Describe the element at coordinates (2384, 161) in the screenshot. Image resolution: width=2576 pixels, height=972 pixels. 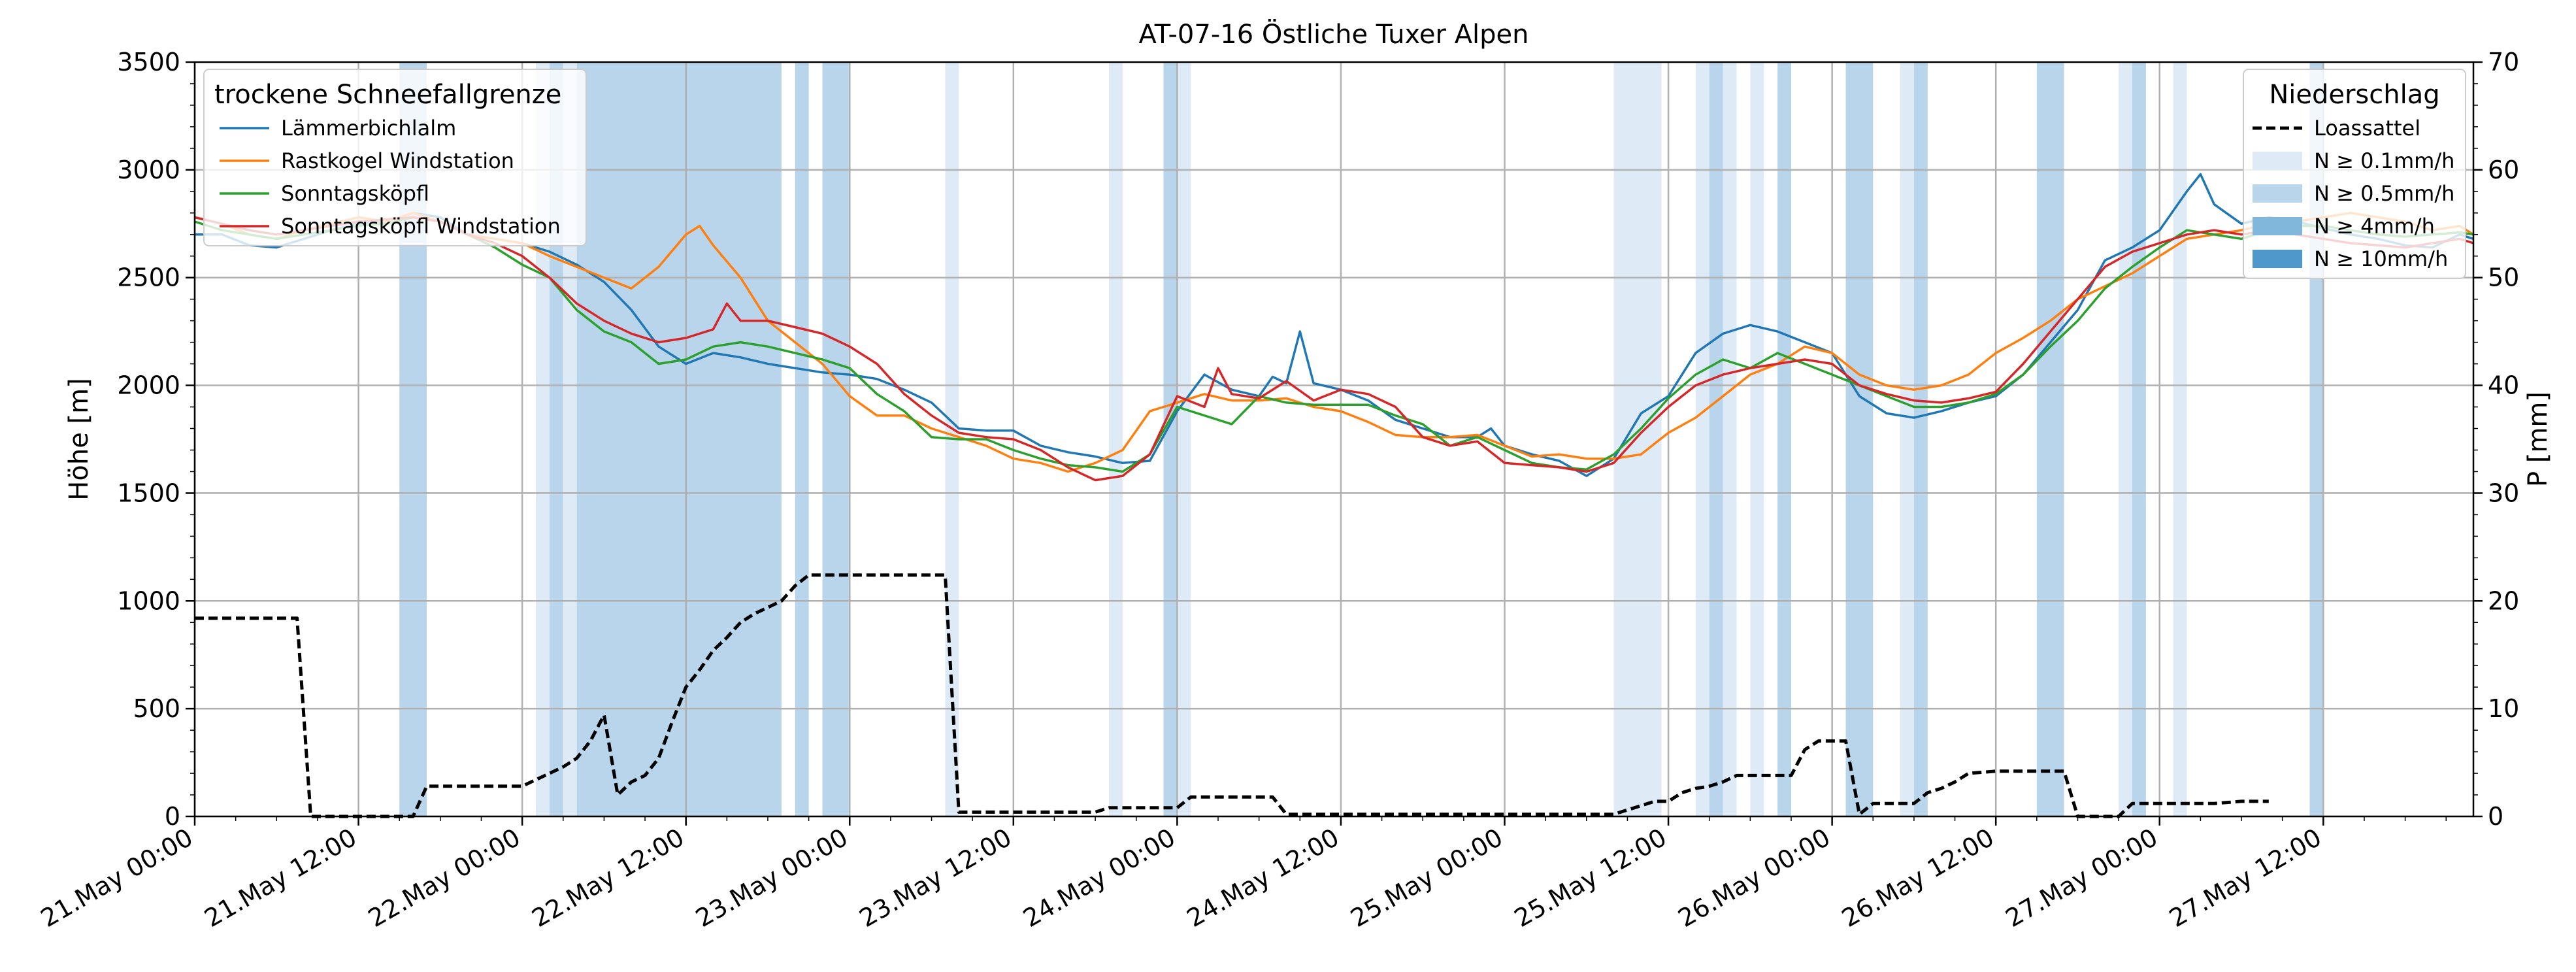
I see `legend-label-n01: N ≥ 0.1mm/h` at that location.